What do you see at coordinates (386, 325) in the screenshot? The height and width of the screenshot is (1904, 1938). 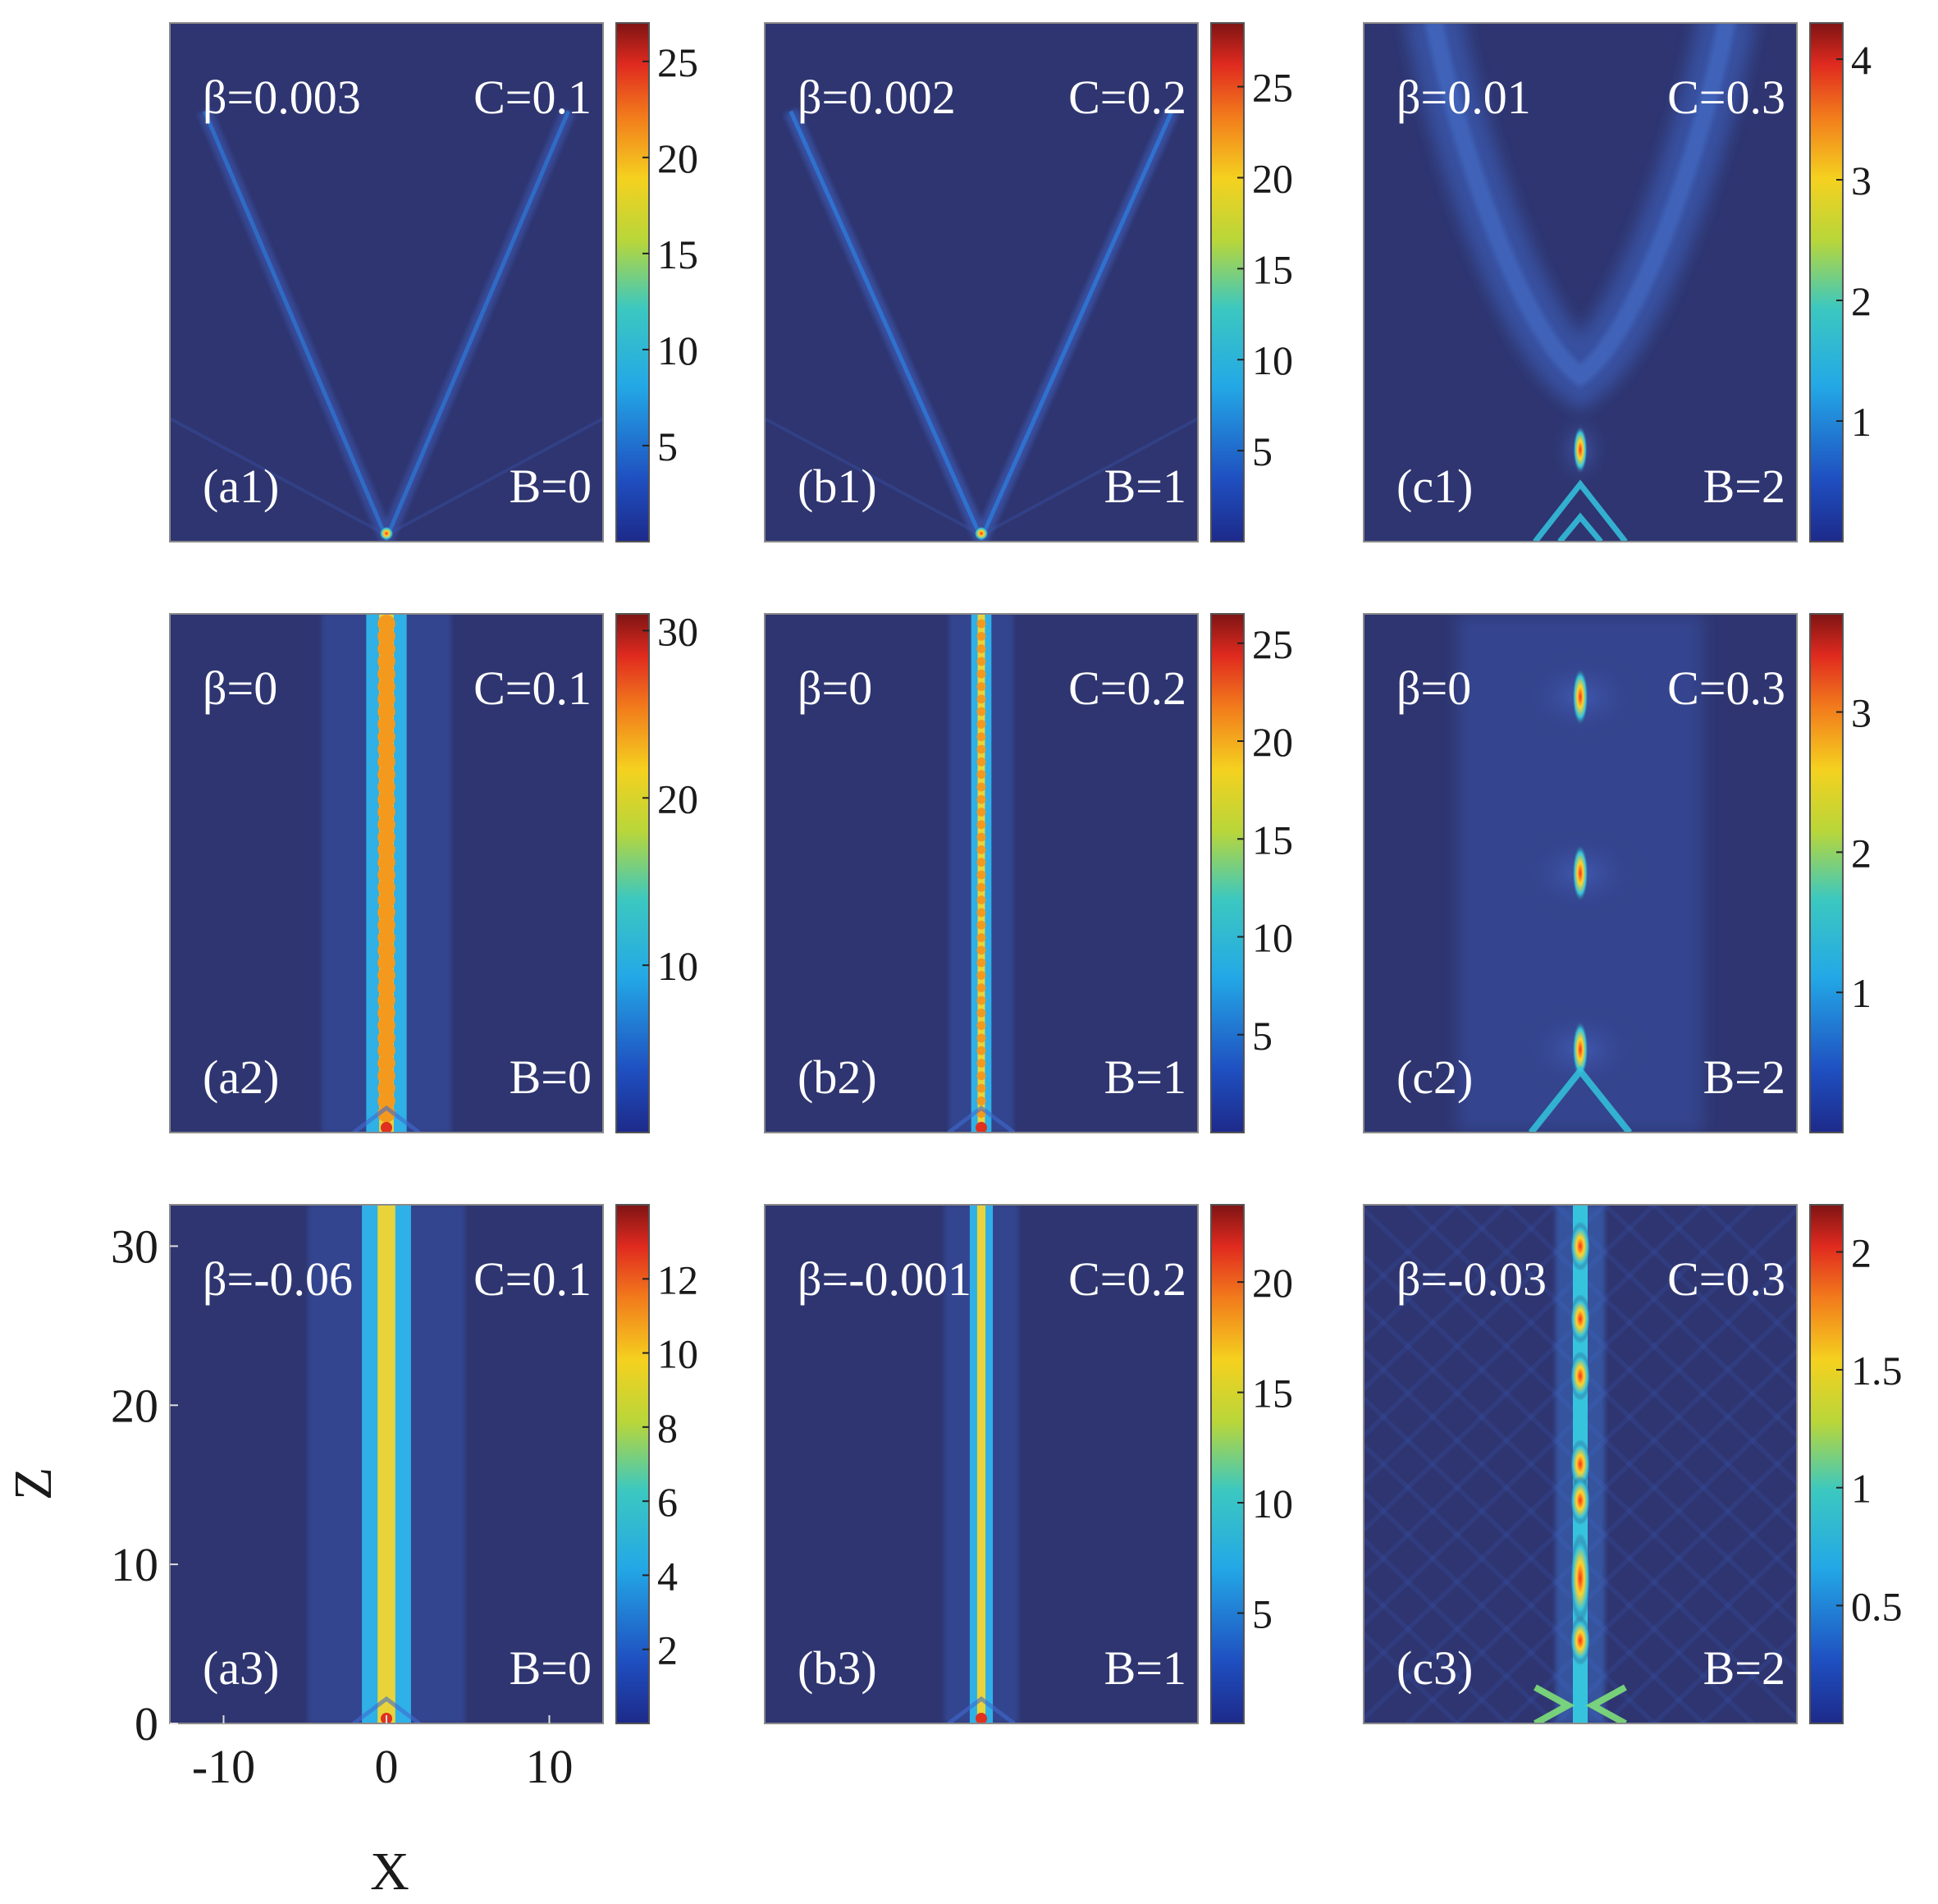 I see `intensity-map-a1` at bounding box center [386, 325].